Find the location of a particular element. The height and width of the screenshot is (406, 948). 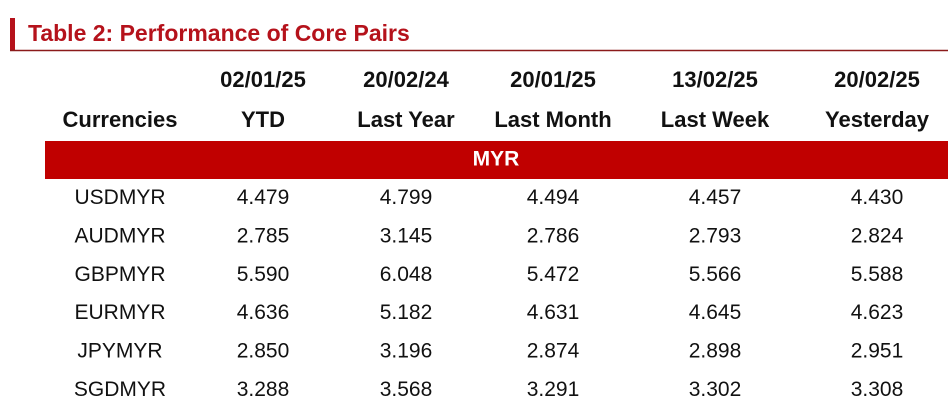

column-date: 13/02/25 is located at coordinates (715, 79).